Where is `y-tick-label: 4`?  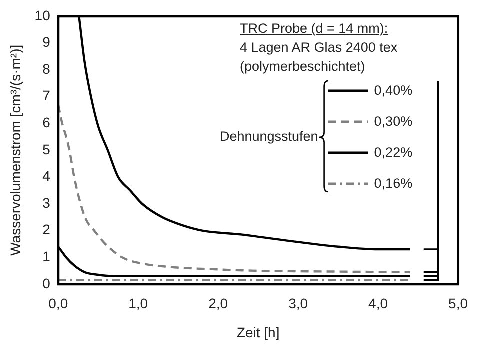
y-tick-label: 4 is located at coordinates (46, 176).